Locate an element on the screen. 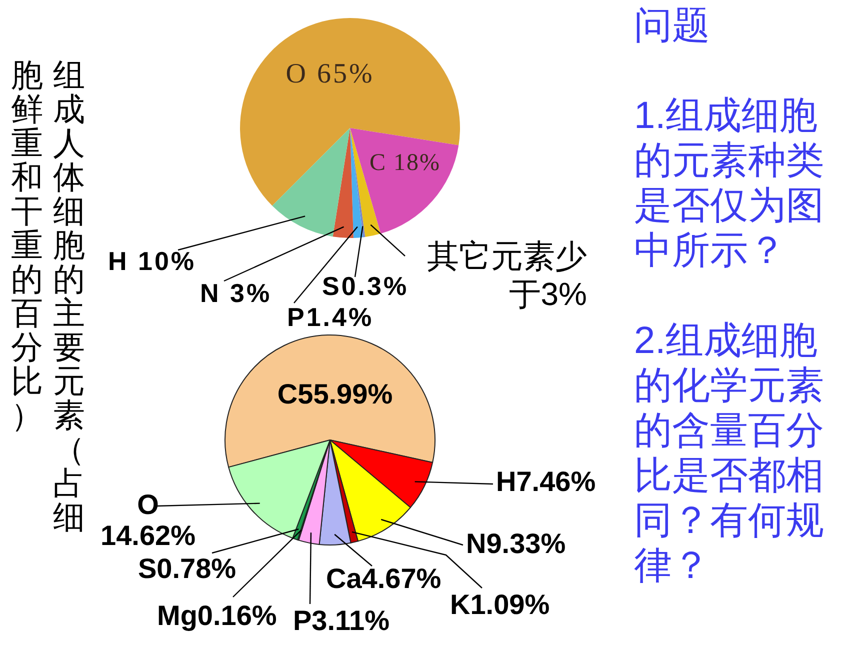 Image resolution: width=860 pixels, height=645 pixels. slice-label: P1.4% is located at coordinates (330, 317).